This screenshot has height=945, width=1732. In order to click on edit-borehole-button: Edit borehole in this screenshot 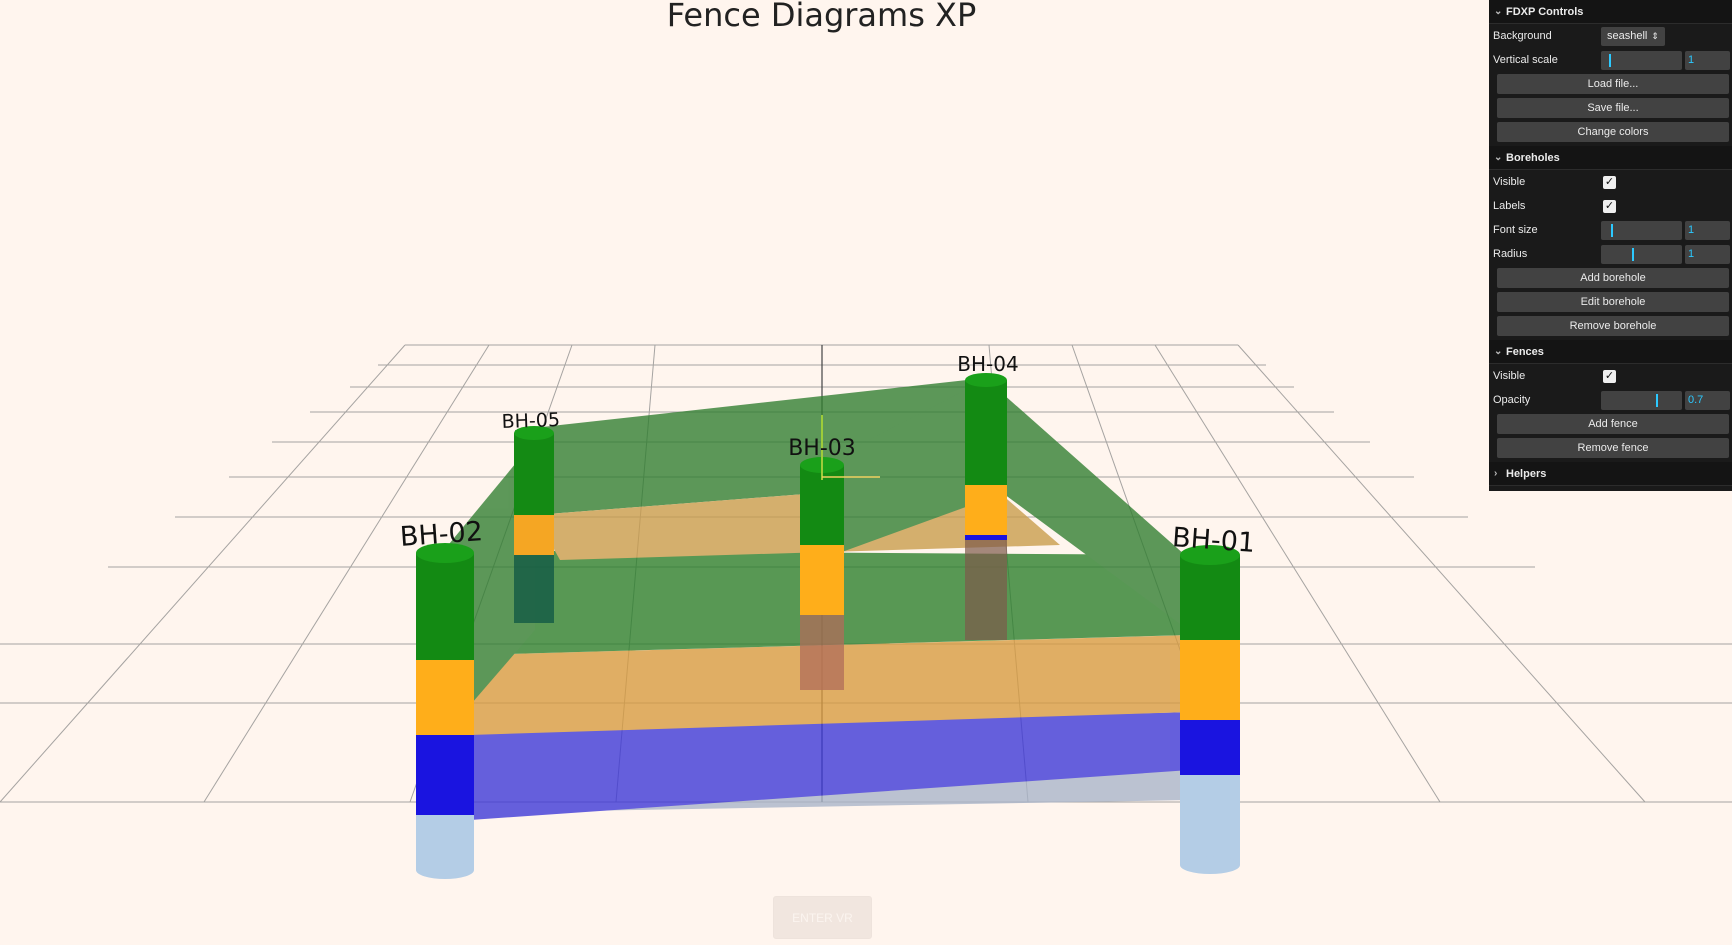, I will do `click(1613, 302)`.